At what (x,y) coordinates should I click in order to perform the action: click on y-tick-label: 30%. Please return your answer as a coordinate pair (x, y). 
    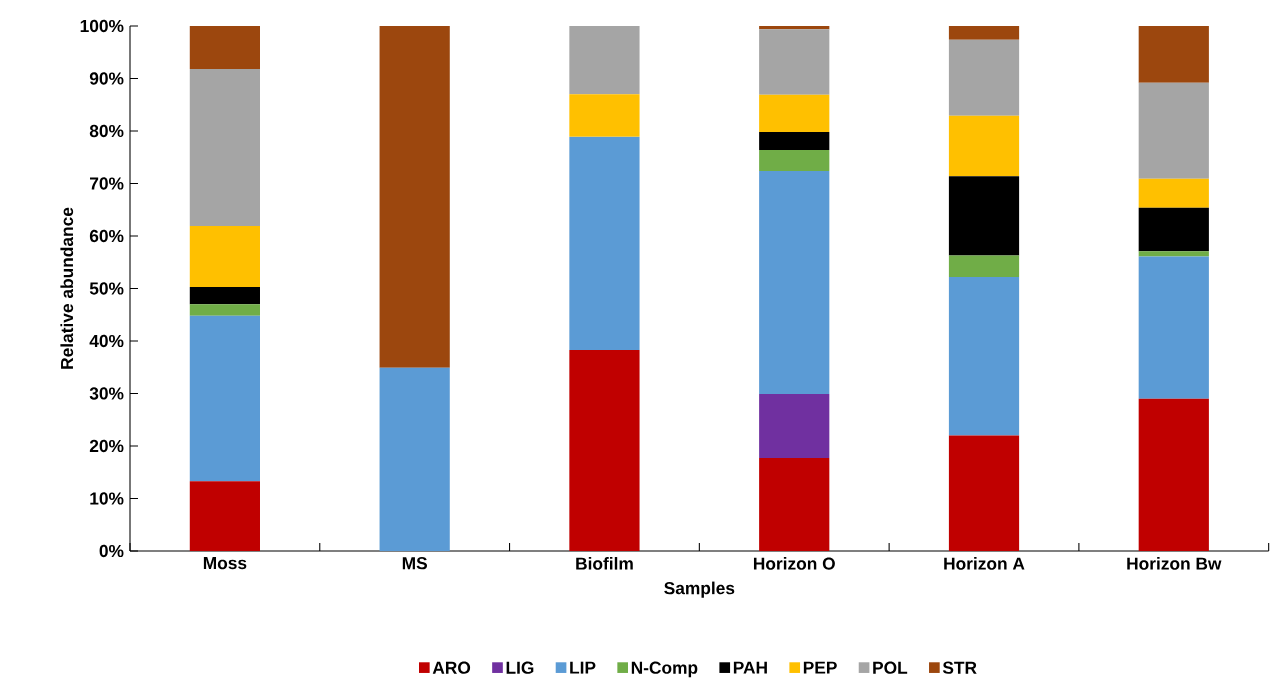
    Looking at the image, I should click on (106, 393).